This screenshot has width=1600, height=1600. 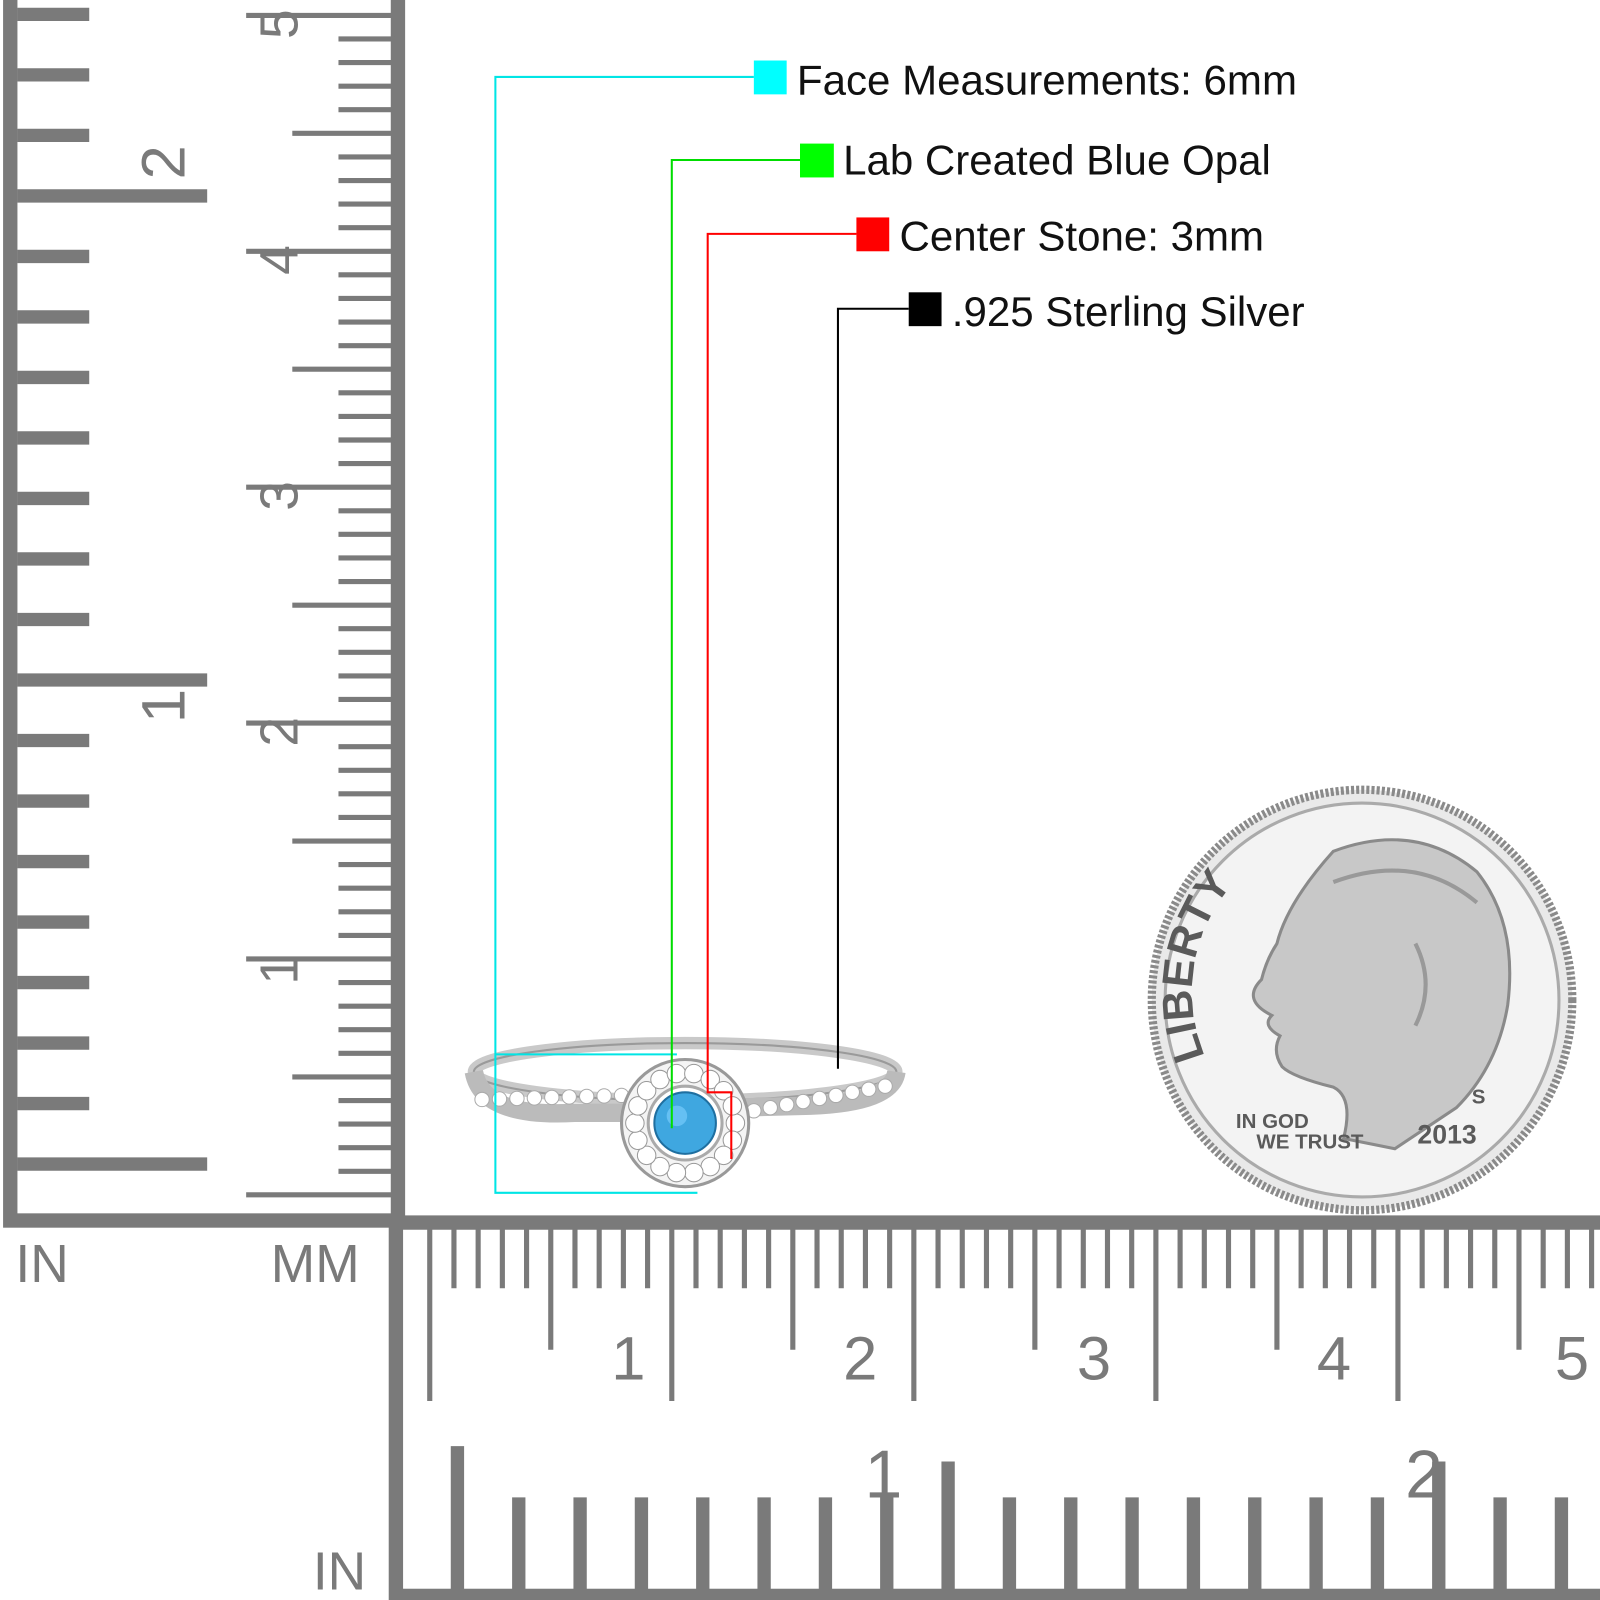 What do you see at coordinates (1381, 994) in the screenshot?
I see `roosevelt-profile` at bounding box center [1381, 994].